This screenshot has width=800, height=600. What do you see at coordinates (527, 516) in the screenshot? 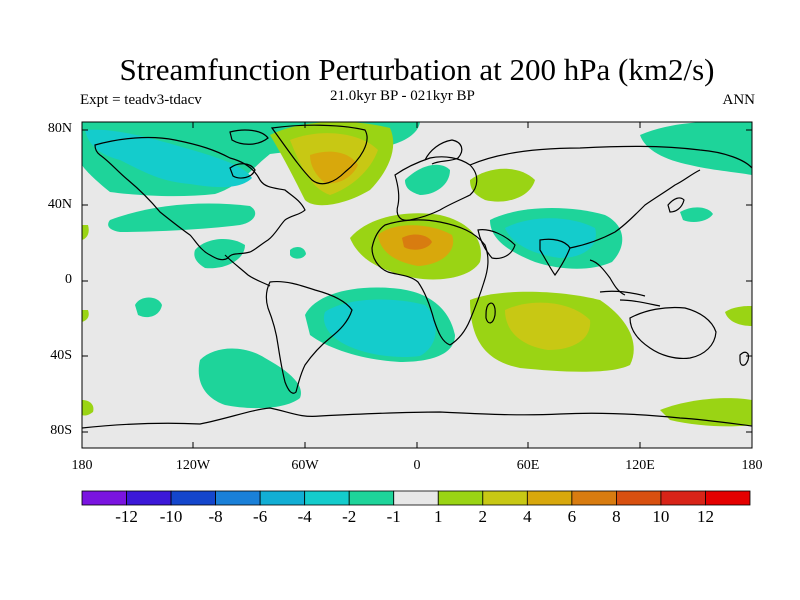
I see `colorbar-label: 4` at bounding box center [527, 516].